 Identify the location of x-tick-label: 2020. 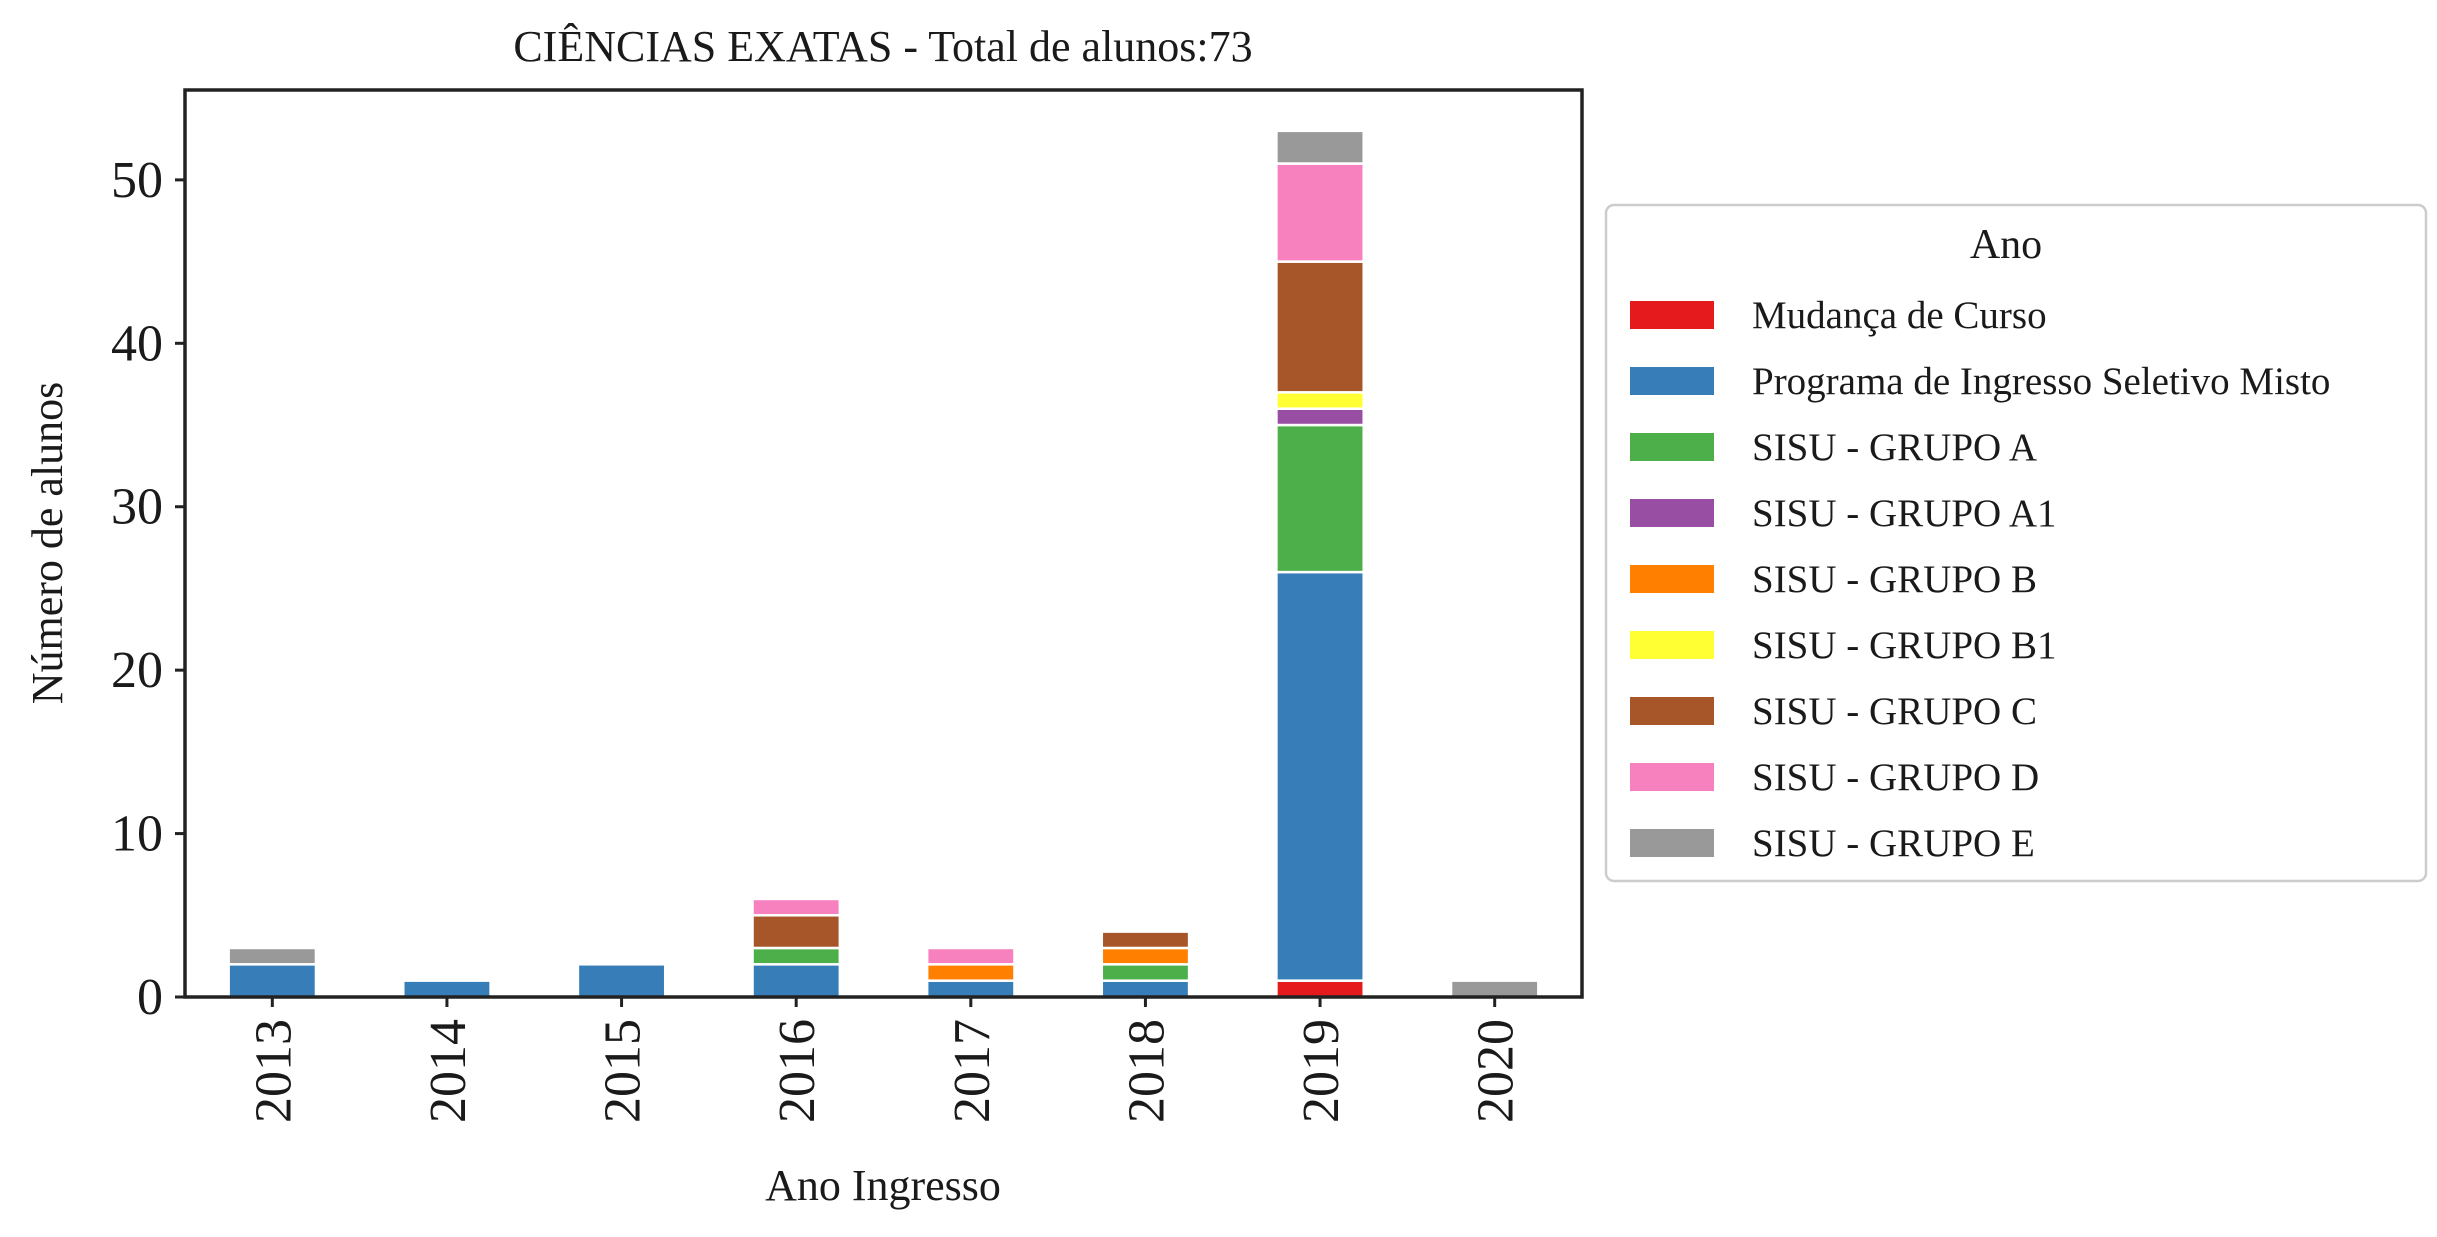
(1496, 1071).